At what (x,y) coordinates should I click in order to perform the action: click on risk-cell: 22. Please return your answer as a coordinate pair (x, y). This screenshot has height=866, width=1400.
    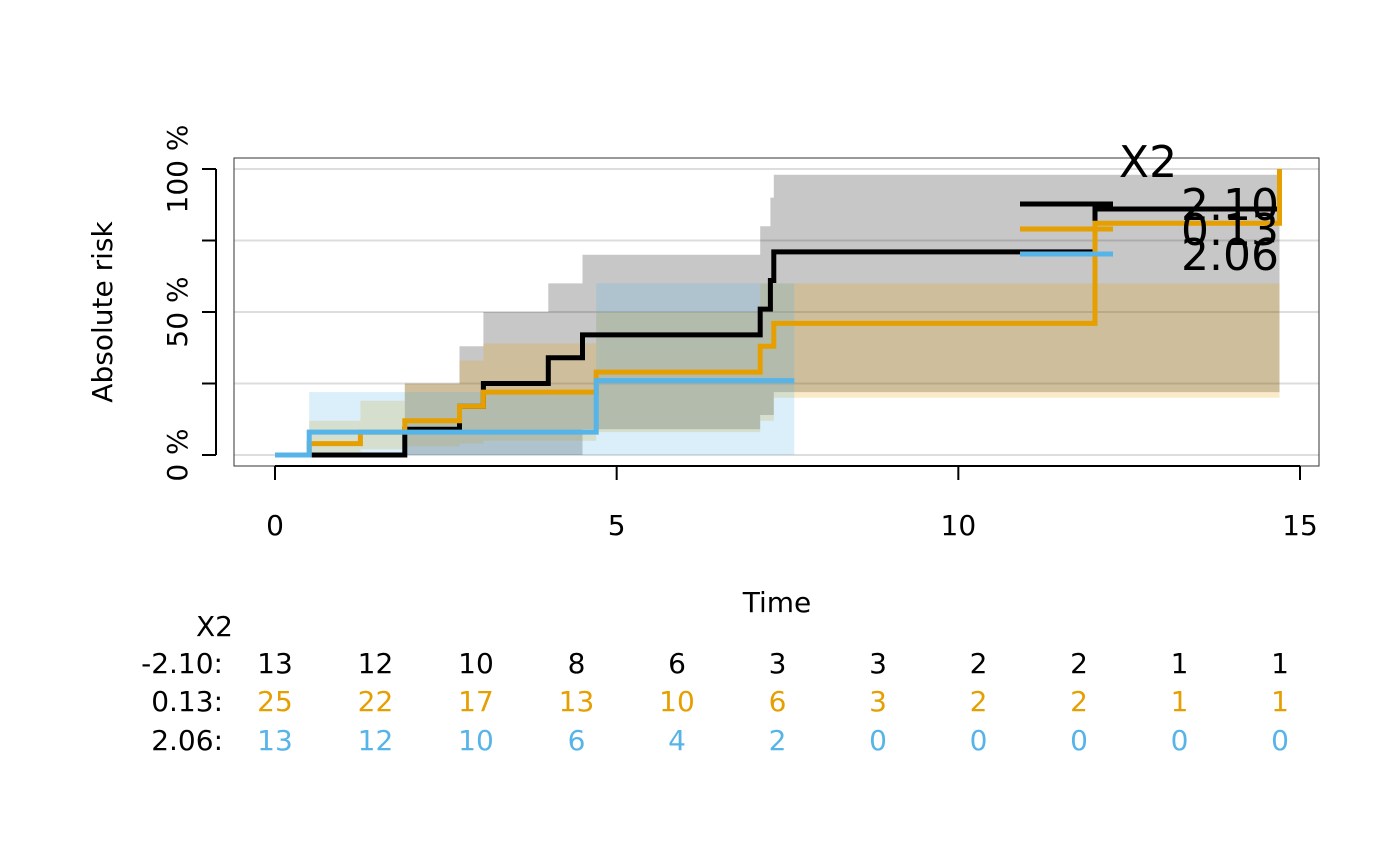
    Looking at the image, I should click on (376, 701).